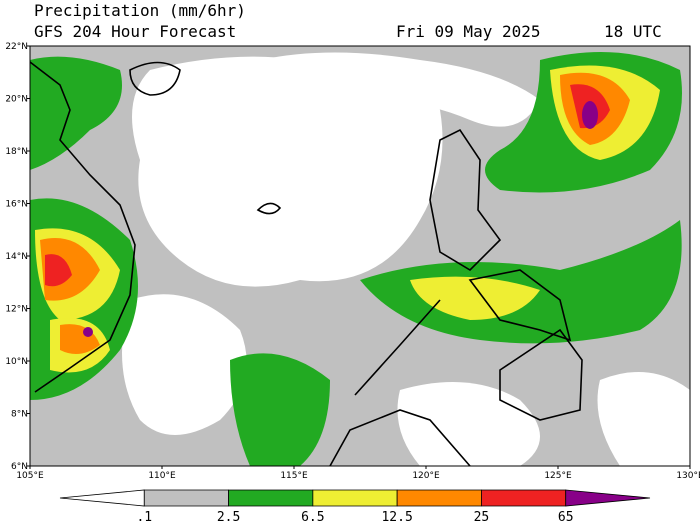 This screenshot has width=700, height=529. I want to click on lat-label: 10°N, so click(16, 362).